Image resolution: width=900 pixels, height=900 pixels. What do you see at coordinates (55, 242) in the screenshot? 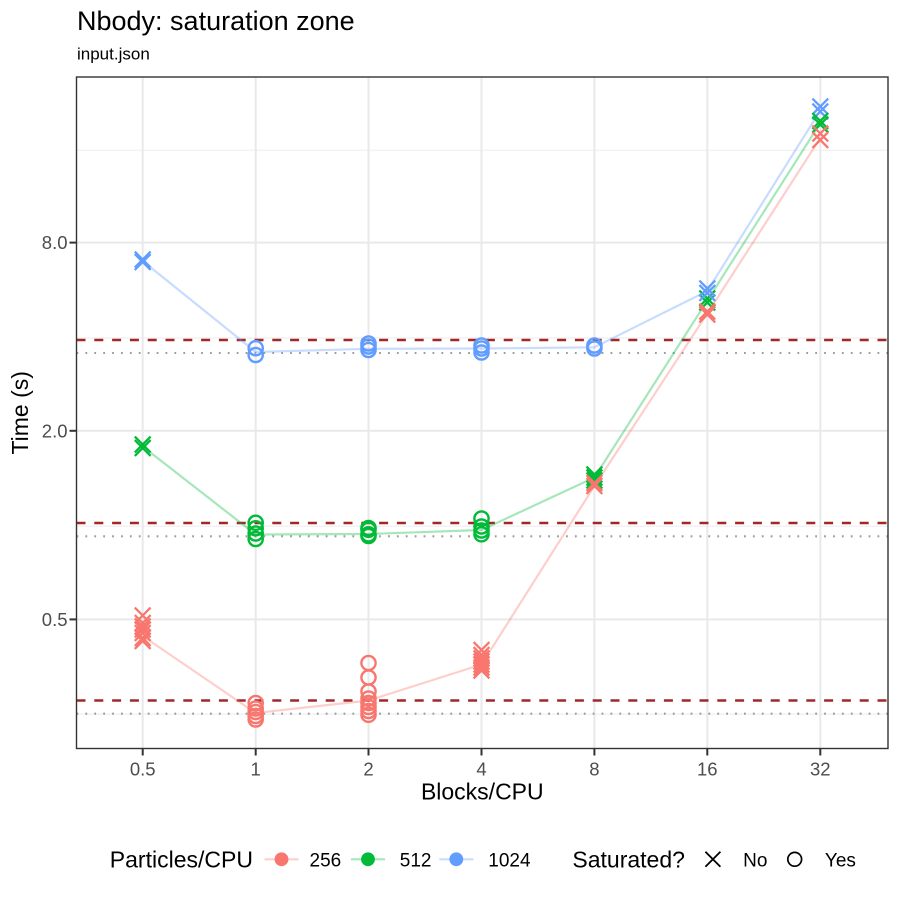
I see `svg-text: 8.0` at bounding box center [55, 242].